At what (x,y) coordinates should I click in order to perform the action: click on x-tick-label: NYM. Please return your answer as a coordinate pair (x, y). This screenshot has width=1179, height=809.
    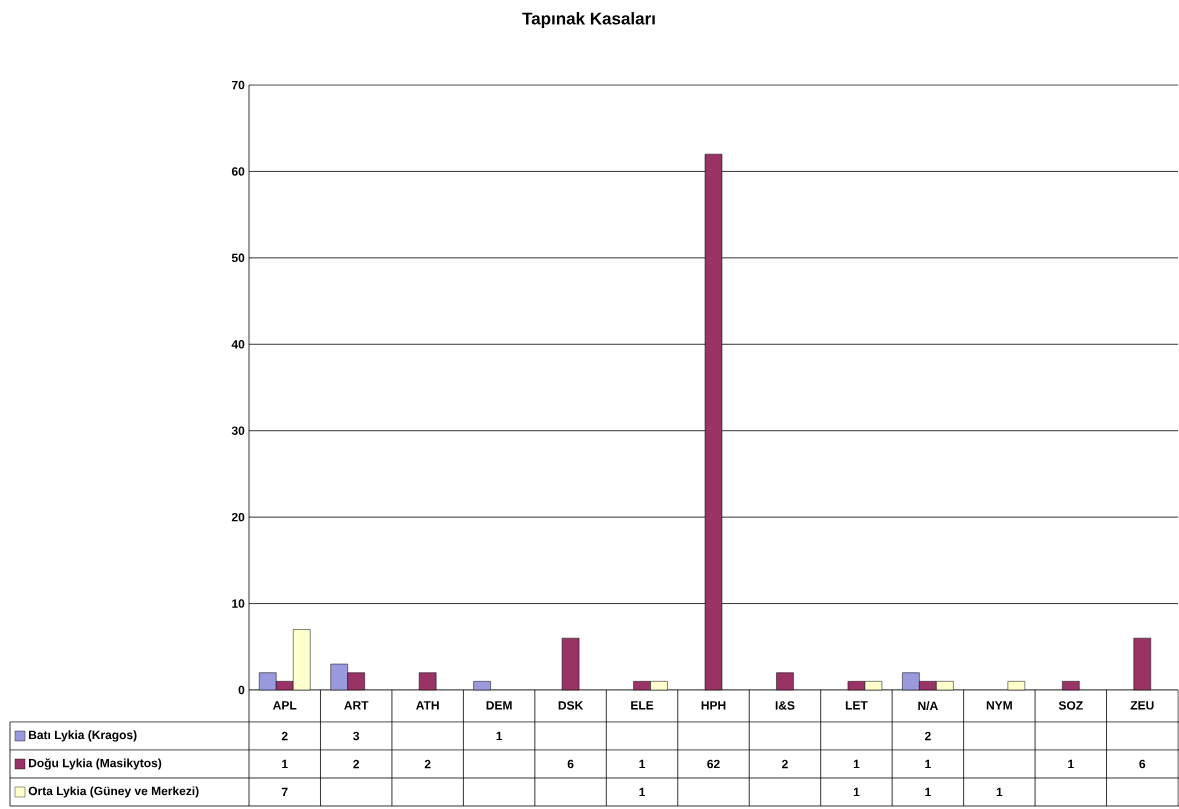
    Looking at the image, I should click on (999, 705).